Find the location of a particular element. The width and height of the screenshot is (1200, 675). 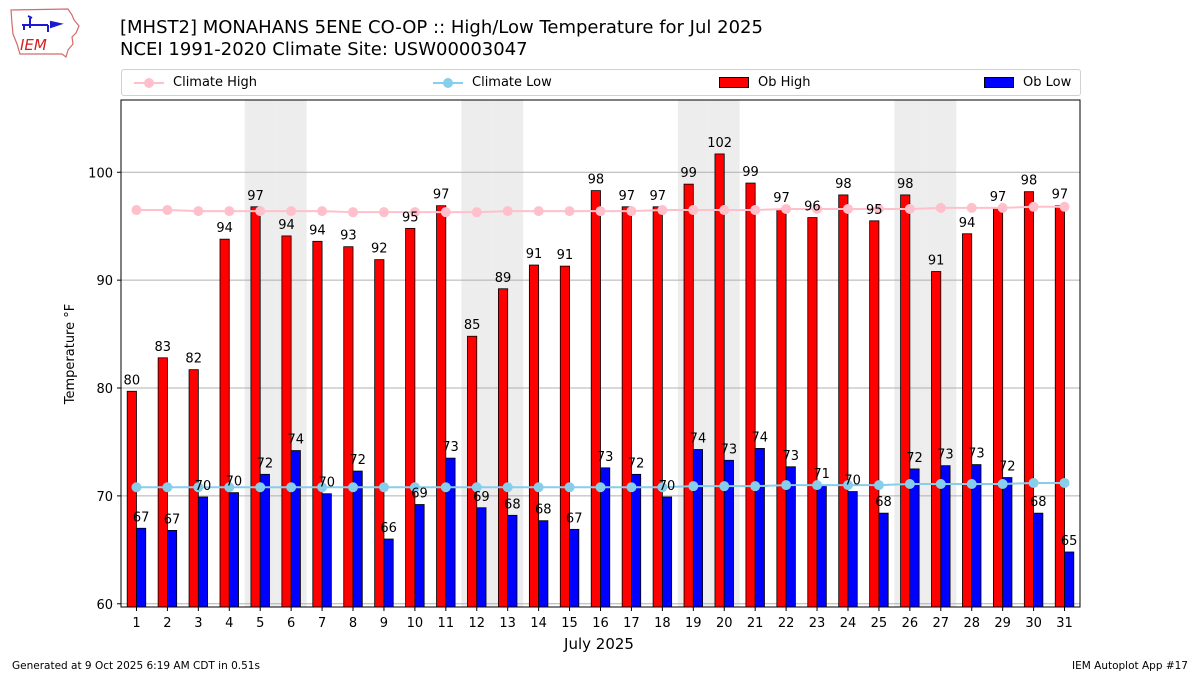

legend: Climate High Climate Low Ob High Ob Low is located at coordinates (601, 82).